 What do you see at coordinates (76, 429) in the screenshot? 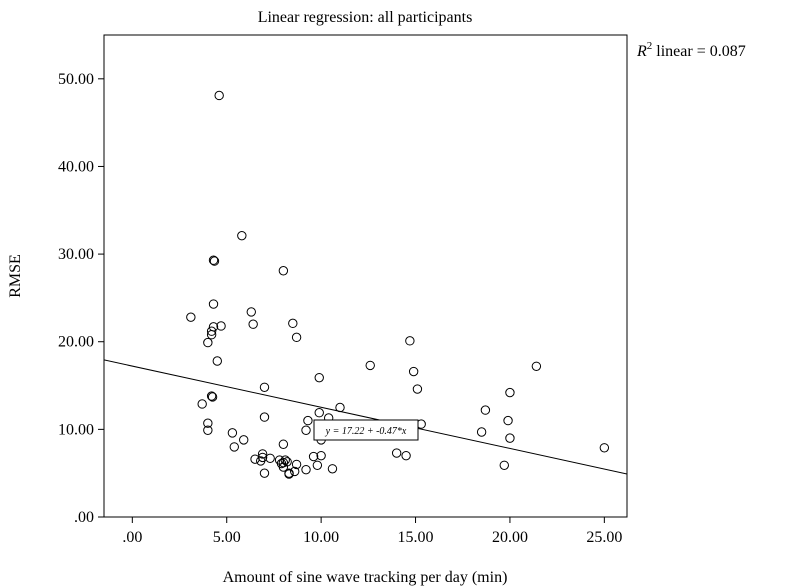
I see `y-tick-label: 10.00` at bounding box center [76, 429].